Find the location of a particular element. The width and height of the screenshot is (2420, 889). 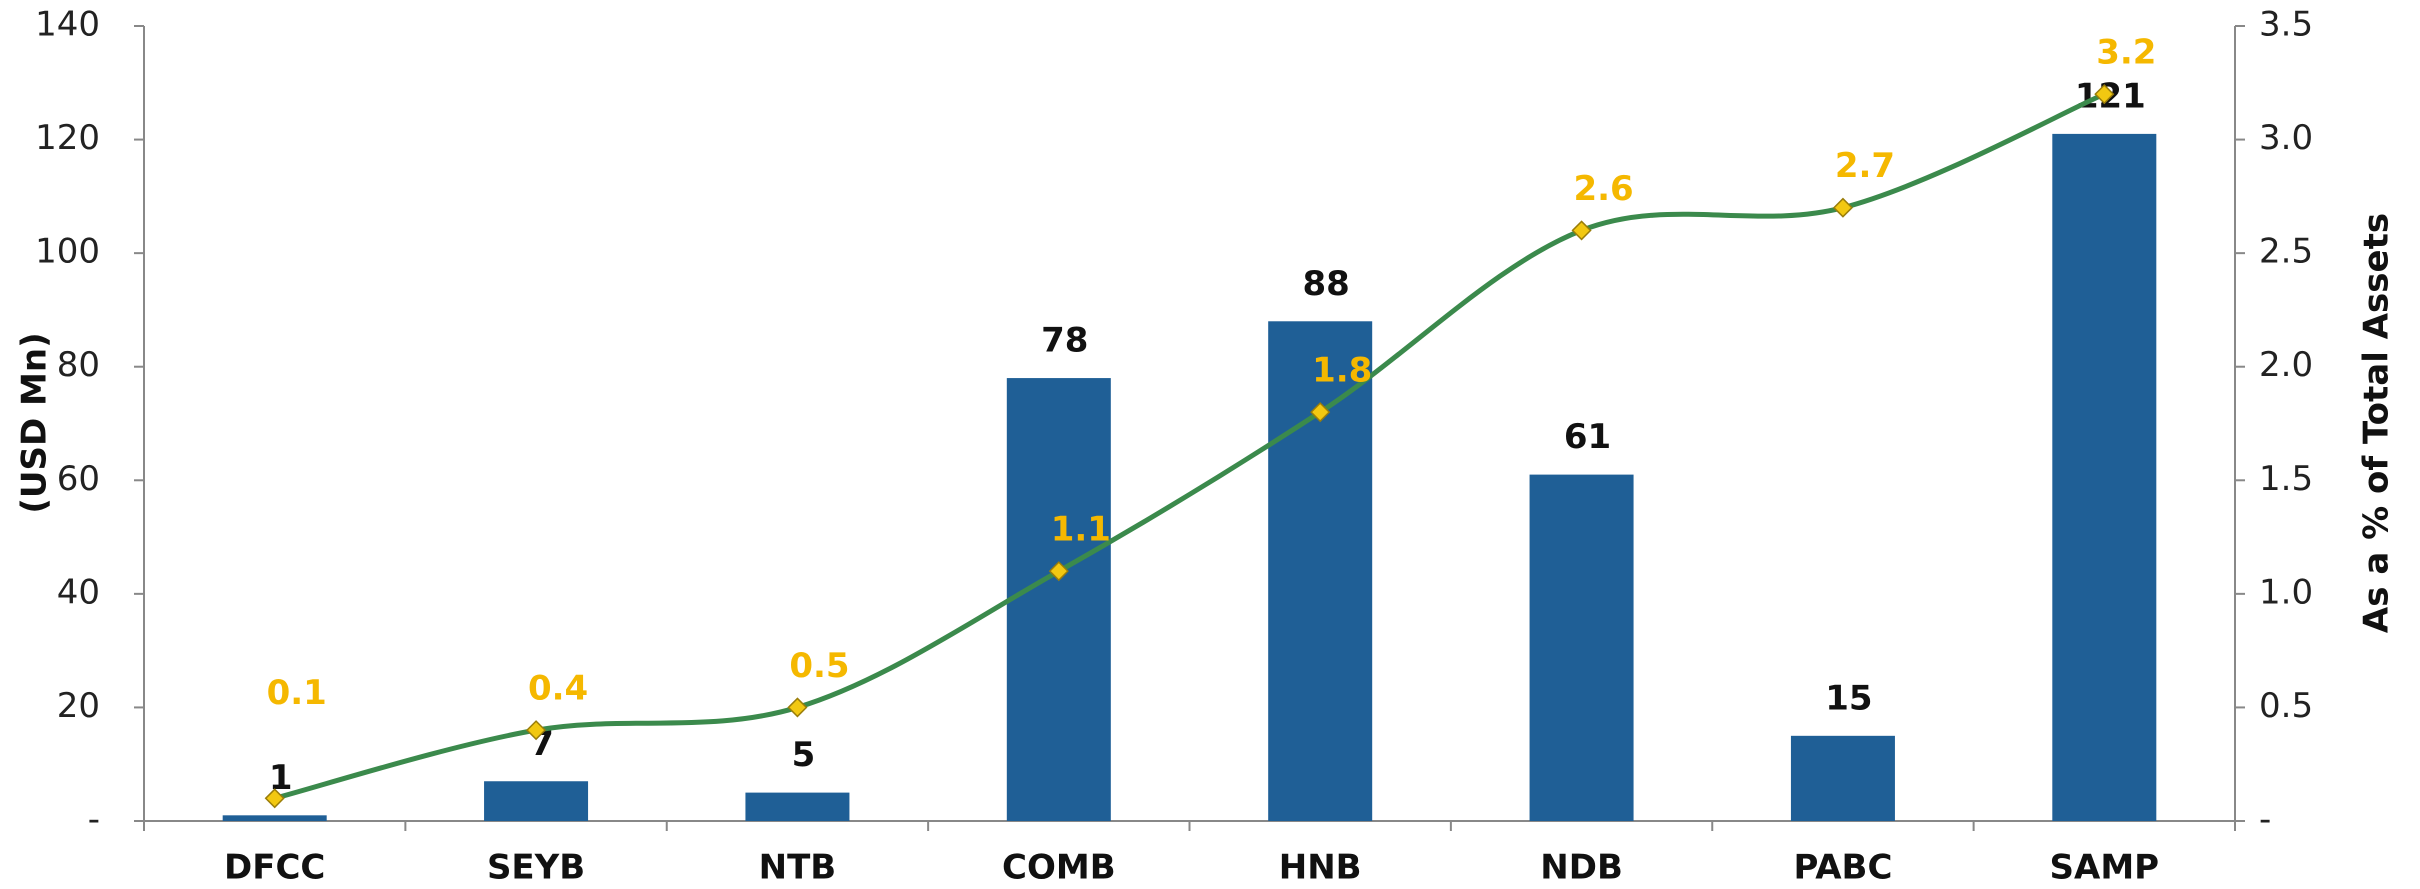

line-value-label: 3.2 is located at coordinates (2126, 53).